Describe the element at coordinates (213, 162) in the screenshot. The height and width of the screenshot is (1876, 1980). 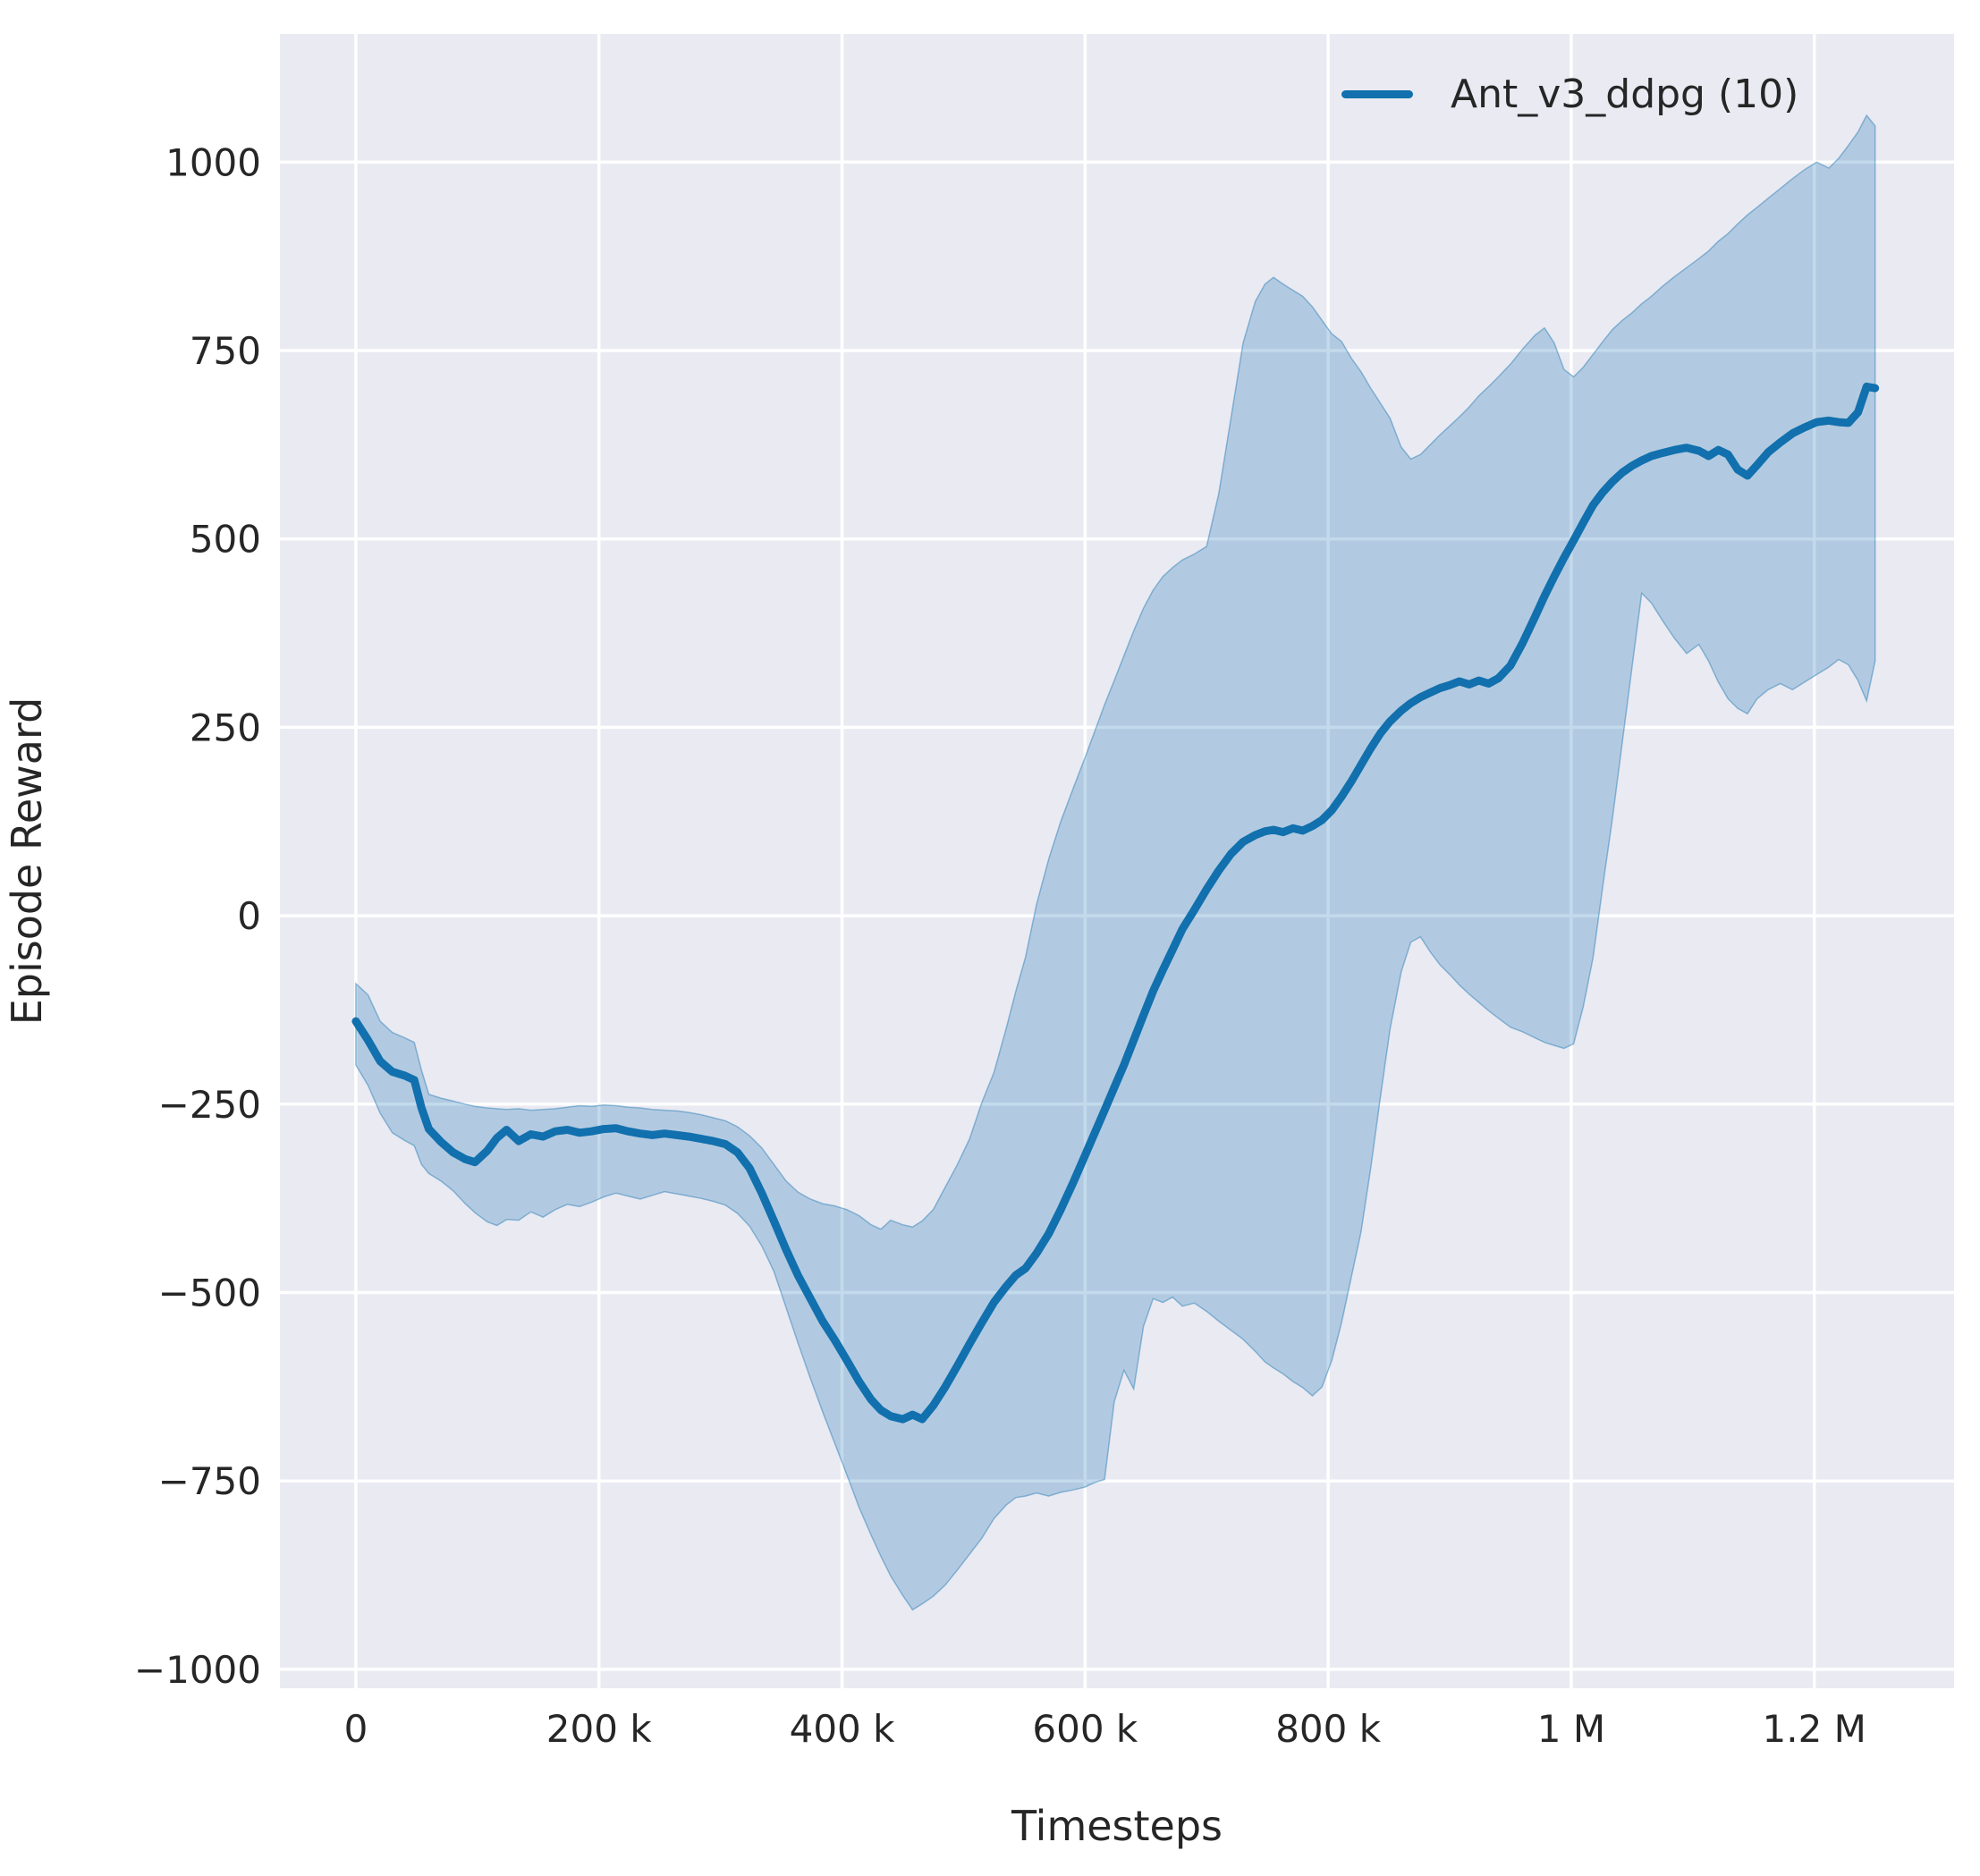
I see `y-tick-label: 1000` at that location.